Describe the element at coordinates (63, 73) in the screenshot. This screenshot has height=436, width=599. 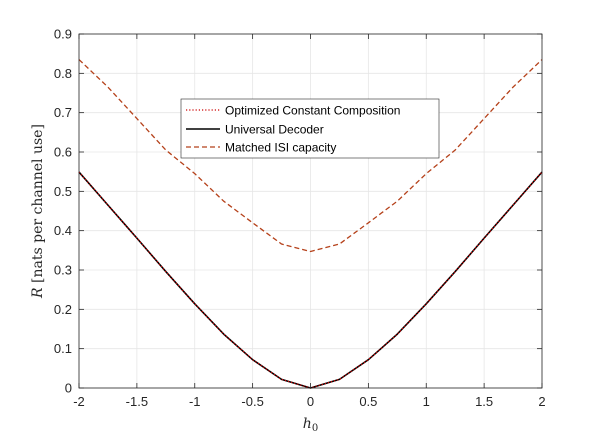
I see `y-tick-label: 0.8` at that location.